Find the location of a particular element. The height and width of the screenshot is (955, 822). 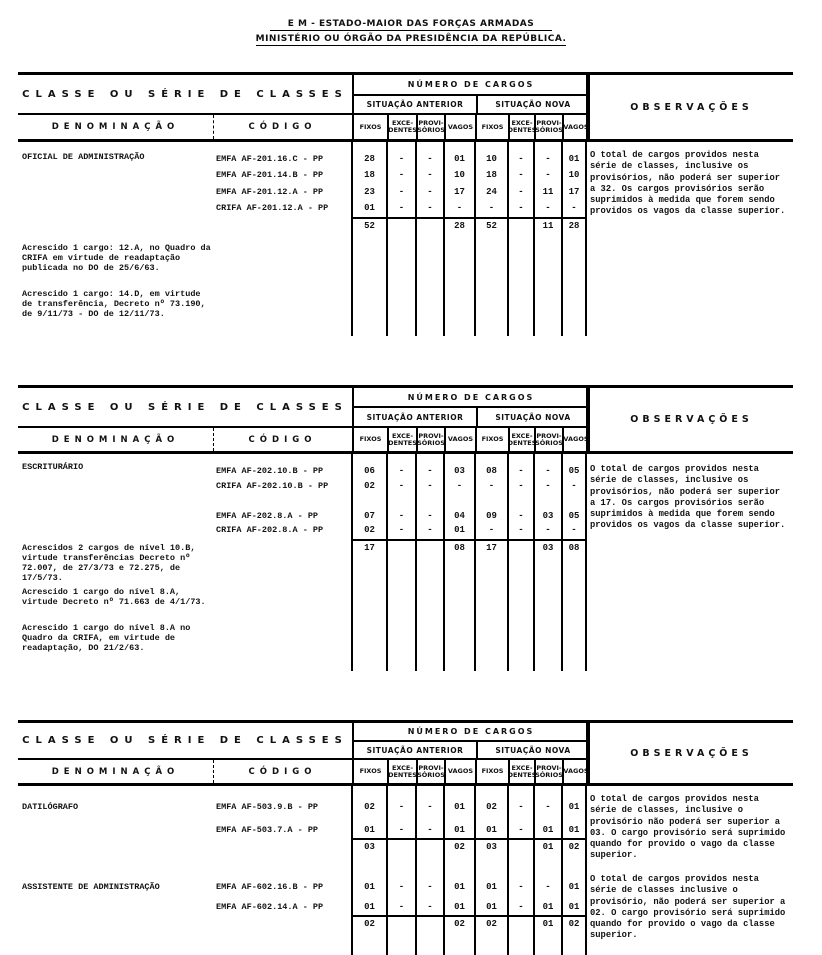

situacao-nova-header: SITUAÇÃO NOVA is located at coordinates (533, 104).